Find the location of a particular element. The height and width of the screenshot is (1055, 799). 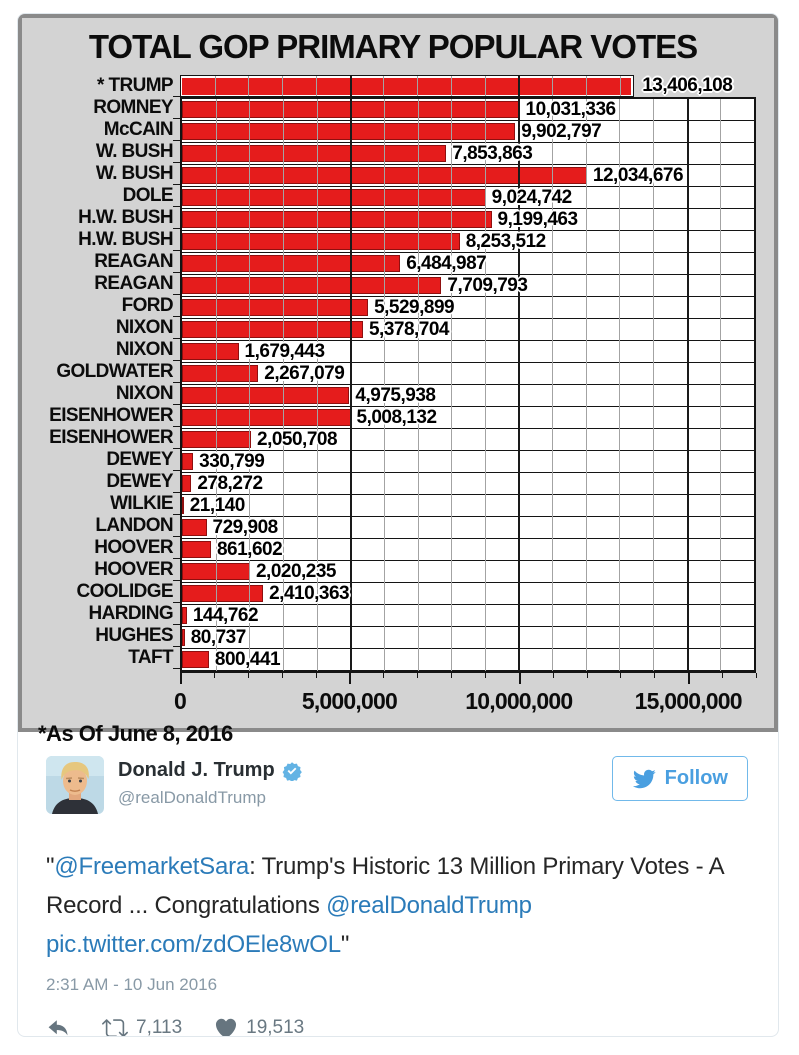

avatar is located at coordinates (75, 785).